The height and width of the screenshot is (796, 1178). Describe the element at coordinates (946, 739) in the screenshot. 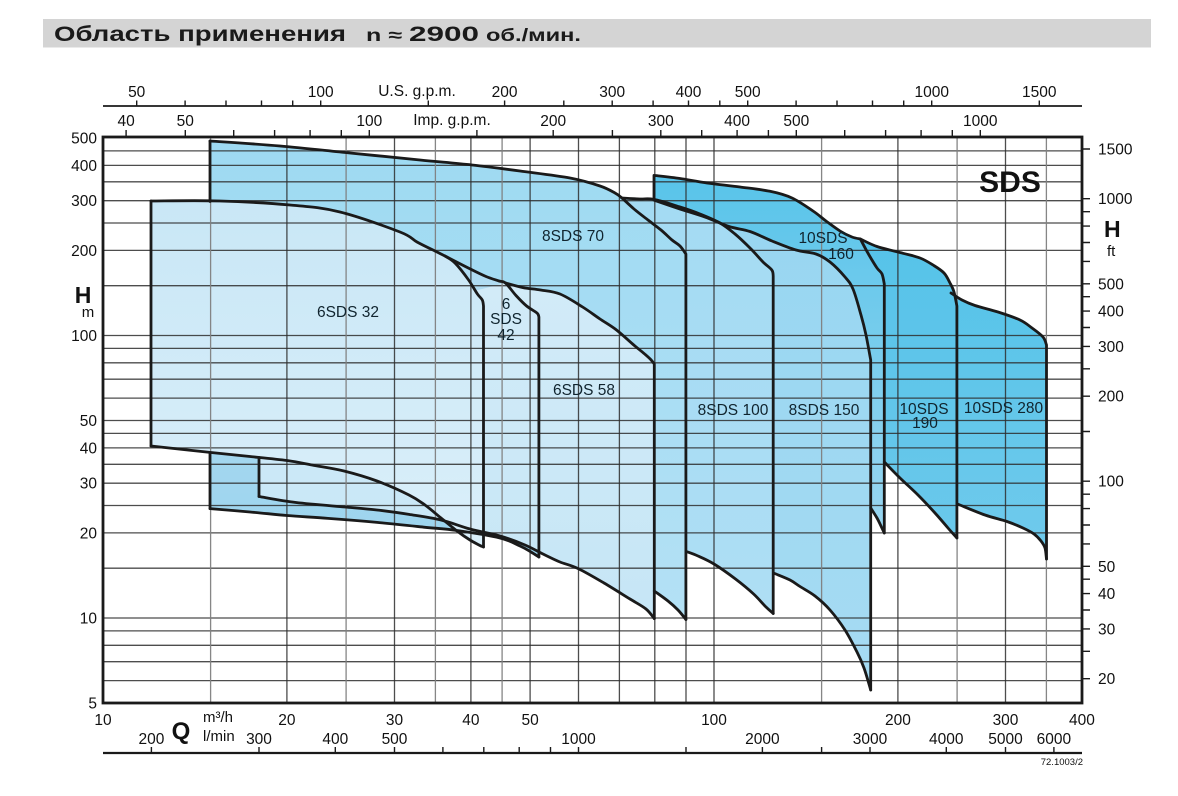

I see `svg-text: 4000` at that location.